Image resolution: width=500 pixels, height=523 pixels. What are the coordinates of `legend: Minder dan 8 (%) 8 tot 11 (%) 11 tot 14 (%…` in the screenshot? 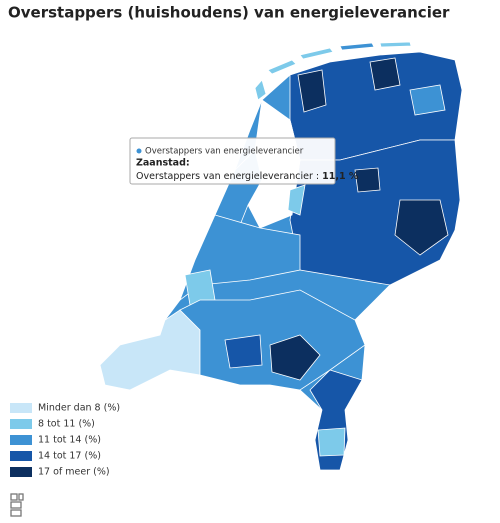 It's located at (65, 440).